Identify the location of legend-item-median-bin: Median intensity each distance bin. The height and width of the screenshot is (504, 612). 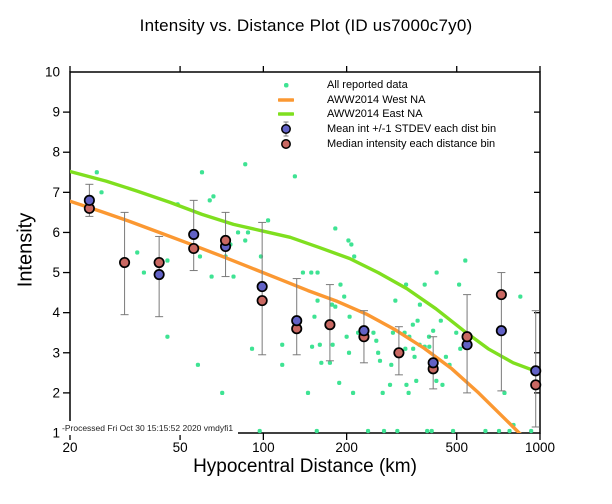
(387, 143).